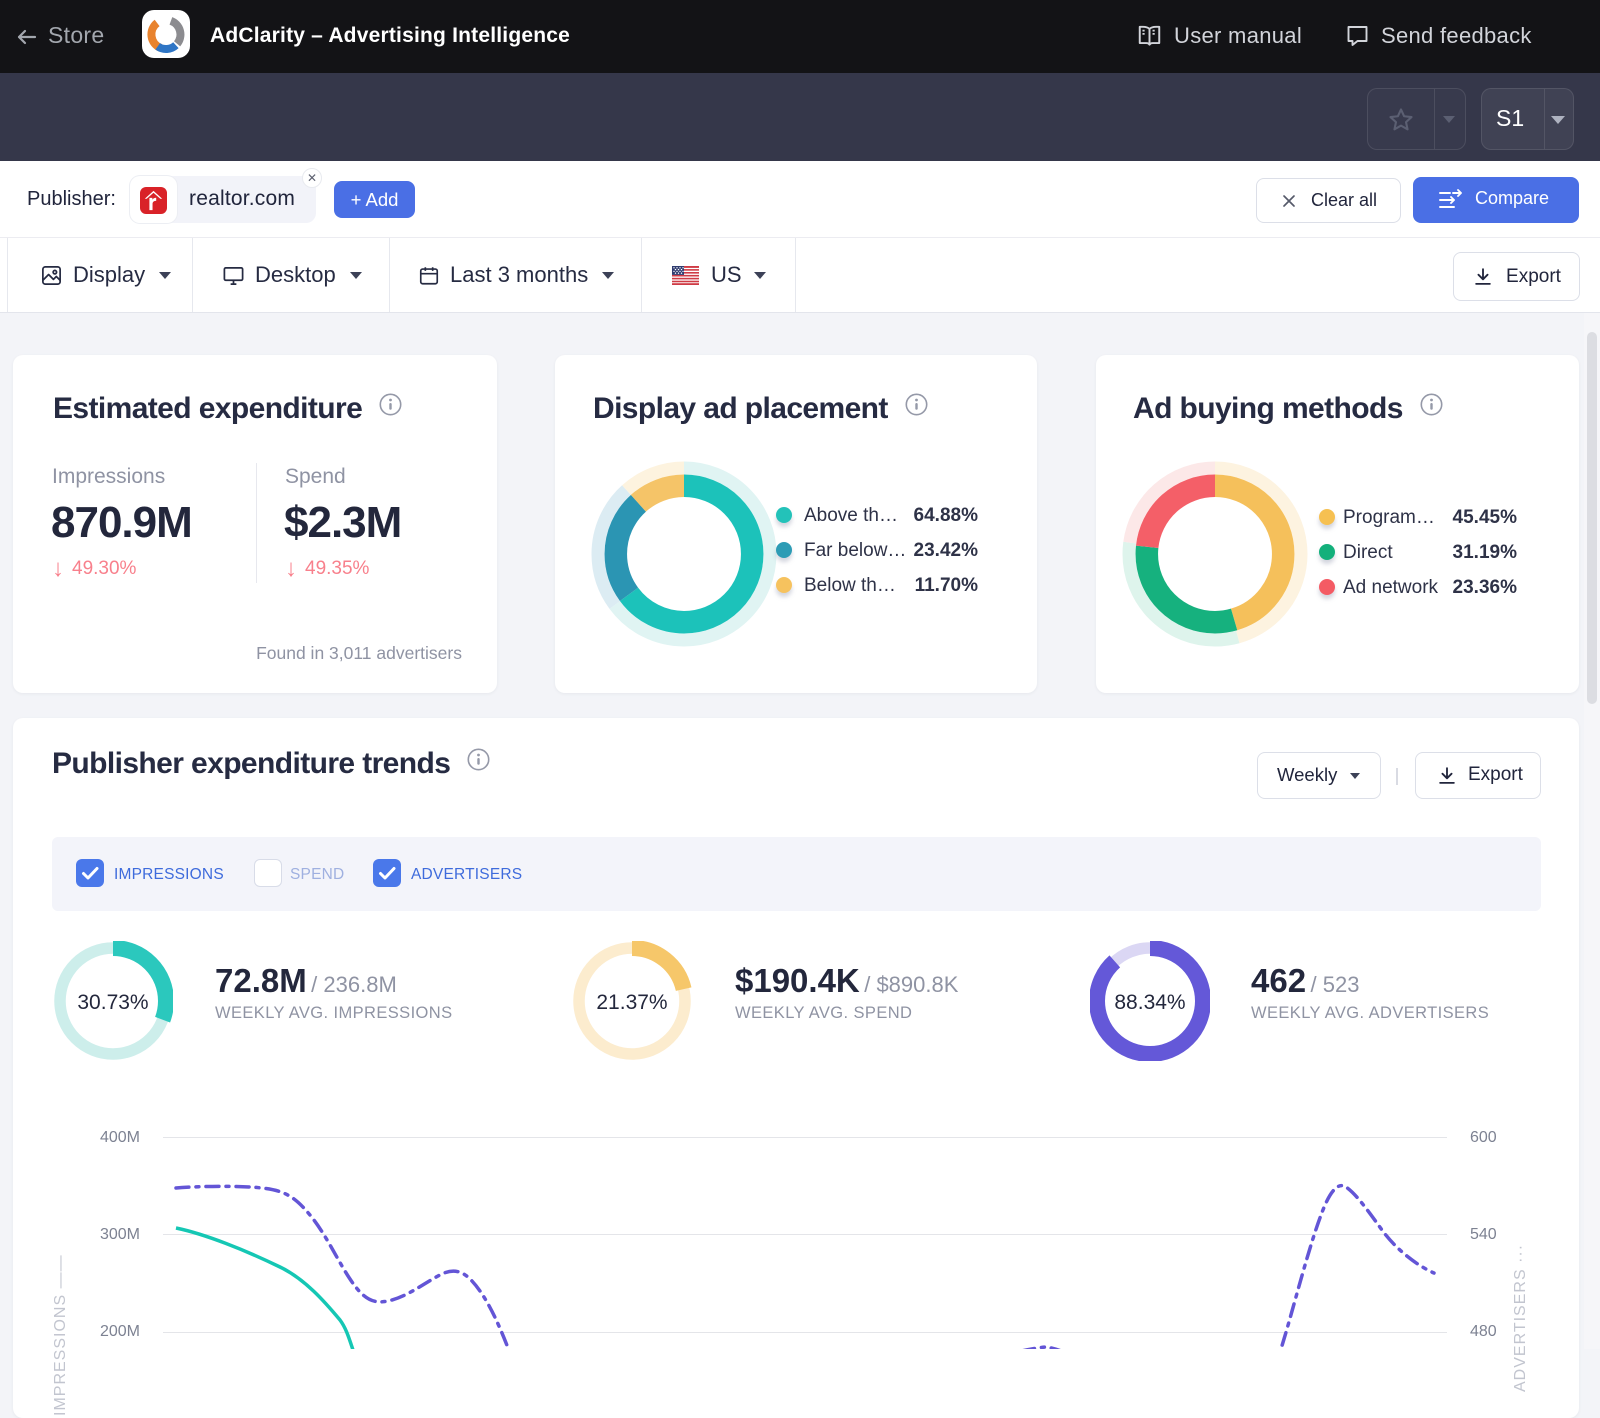 Image resolution: width=1600 pixels, height=1418 pixels. I want to click on svg-text: 88.34%, so click(1149, 1002).